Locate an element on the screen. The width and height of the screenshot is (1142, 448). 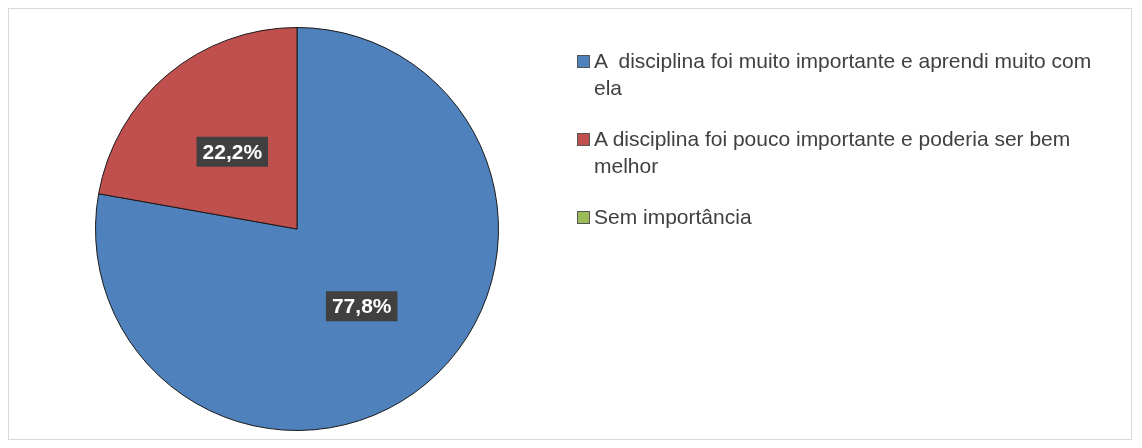
legend-label: A disciplina foi pouco importante e poderia ser bem melhor is located at coordinates (833, 152).